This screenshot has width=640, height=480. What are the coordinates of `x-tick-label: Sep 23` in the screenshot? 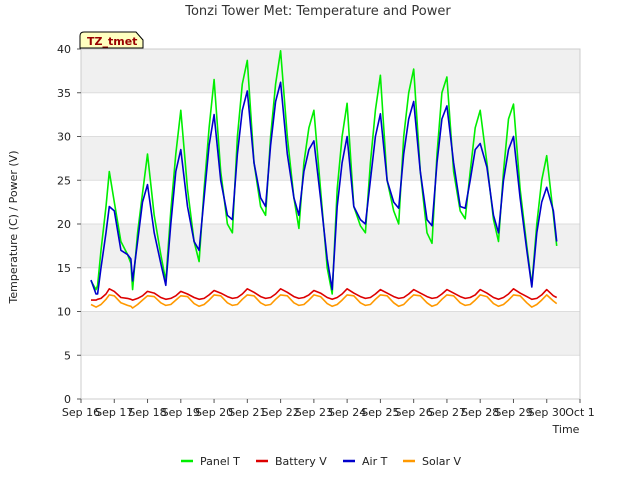 It's located at (314, 412).